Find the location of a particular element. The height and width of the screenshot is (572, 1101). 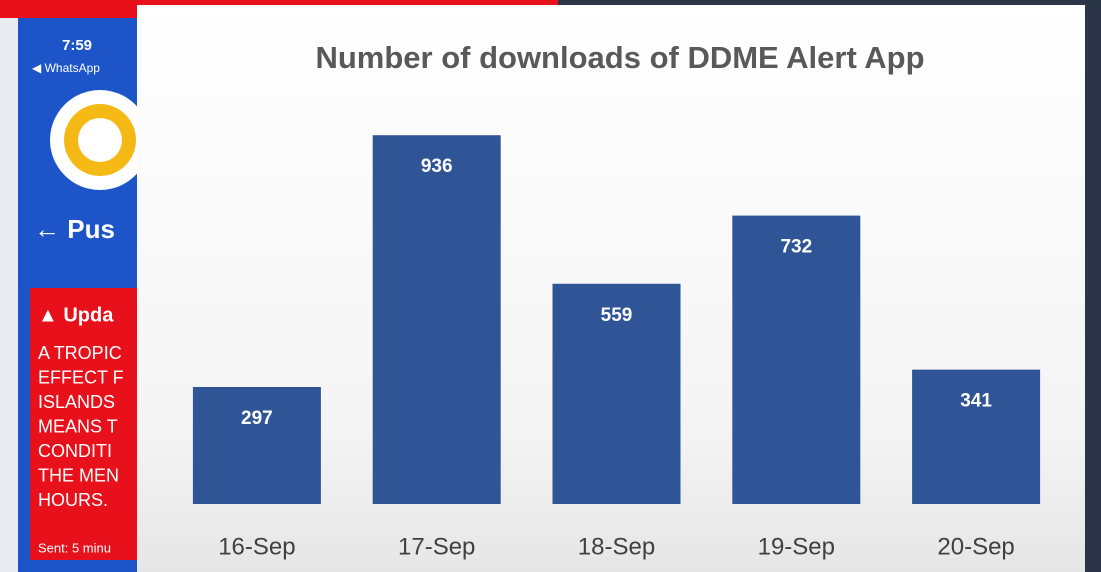

alert-line: HOURS. is located at coordinates (73, 500).